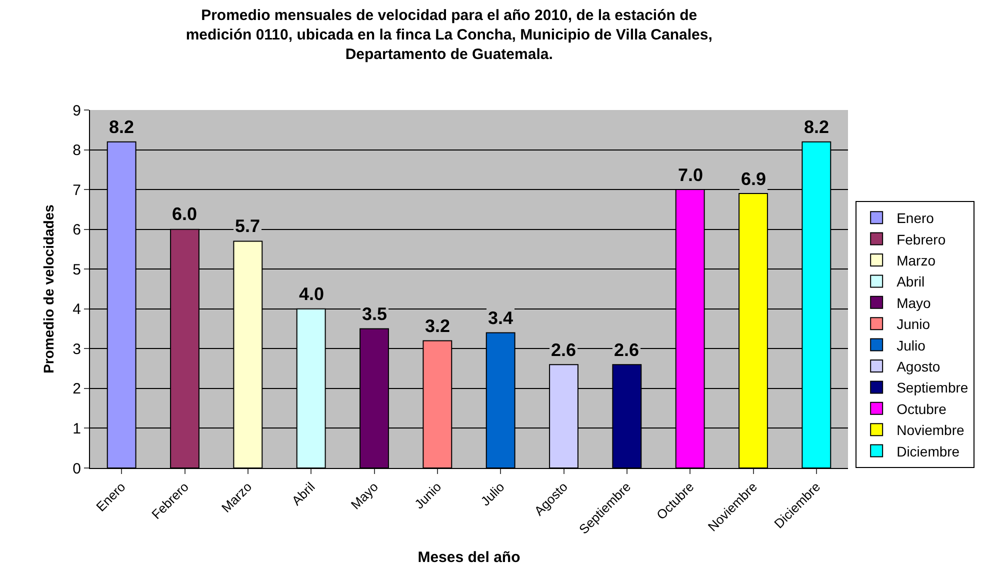 The image size is (998, 574). I want to click on chart-title: Promedio mensuales de velocidad para el año 2010, de la estación de medición 0110, ubicada en la finca La Concha, Municipio de Villa Canales, Departamento de Guatemala., so click(449, 35).